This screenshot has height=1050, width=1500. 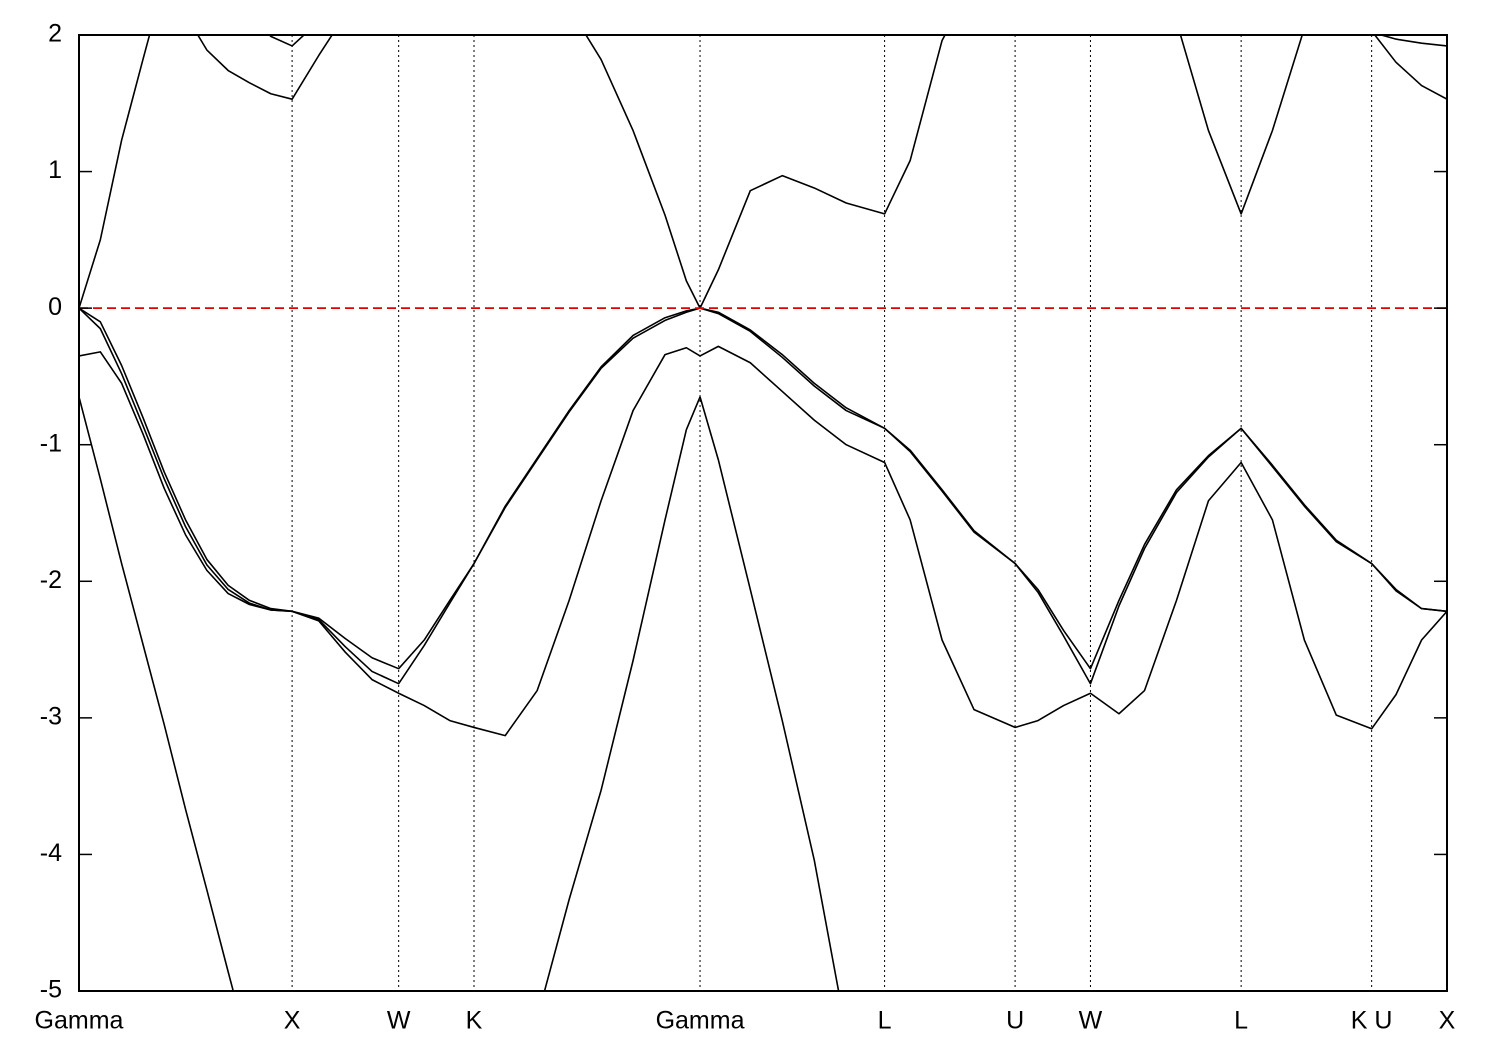 What do you see at coordinates (857, 41) in the screenshot?
I see `band-line` at bounding box center [857, 41].